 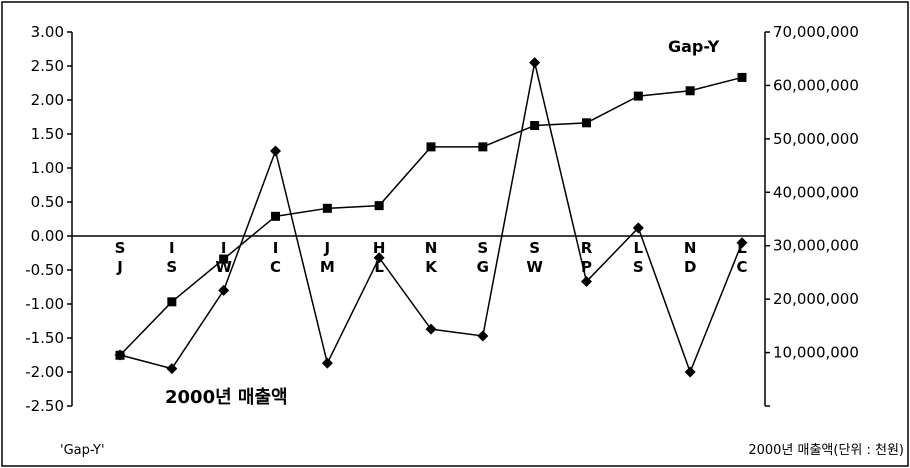 What do you see at coordinates (47, 32) in the screenshot?
I see `left-tick-label: 3.00` at bounding box center [47, 32].